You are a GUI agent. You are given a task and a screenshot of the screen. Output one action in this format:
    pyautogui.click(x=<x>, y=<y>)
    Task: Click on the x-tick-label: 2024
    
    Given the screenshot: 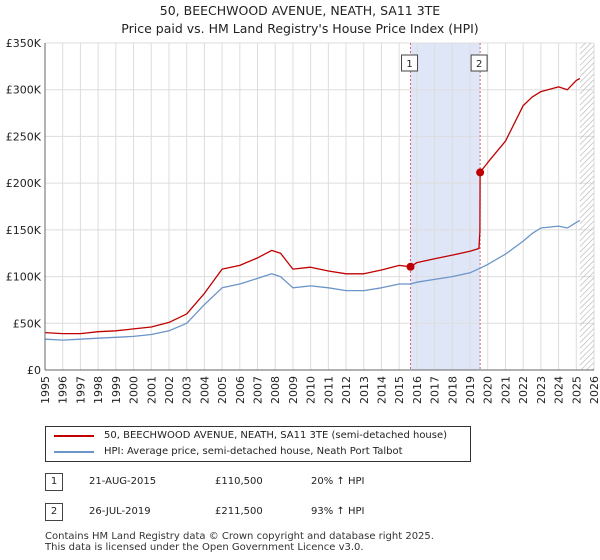 What is the action you would take?
    pyautogui.click(x=559, y=390)
    